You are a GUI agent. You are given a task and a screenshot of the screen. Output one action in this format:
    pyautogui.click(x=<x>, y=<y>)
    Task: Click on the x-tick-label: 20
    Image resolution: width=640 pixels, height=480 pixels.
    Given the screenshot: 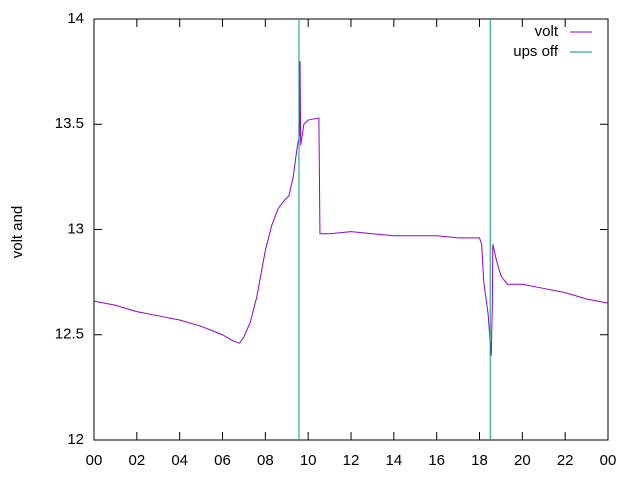 What is the action you would take?
    pyautogui.click(x=522, y=460)
    